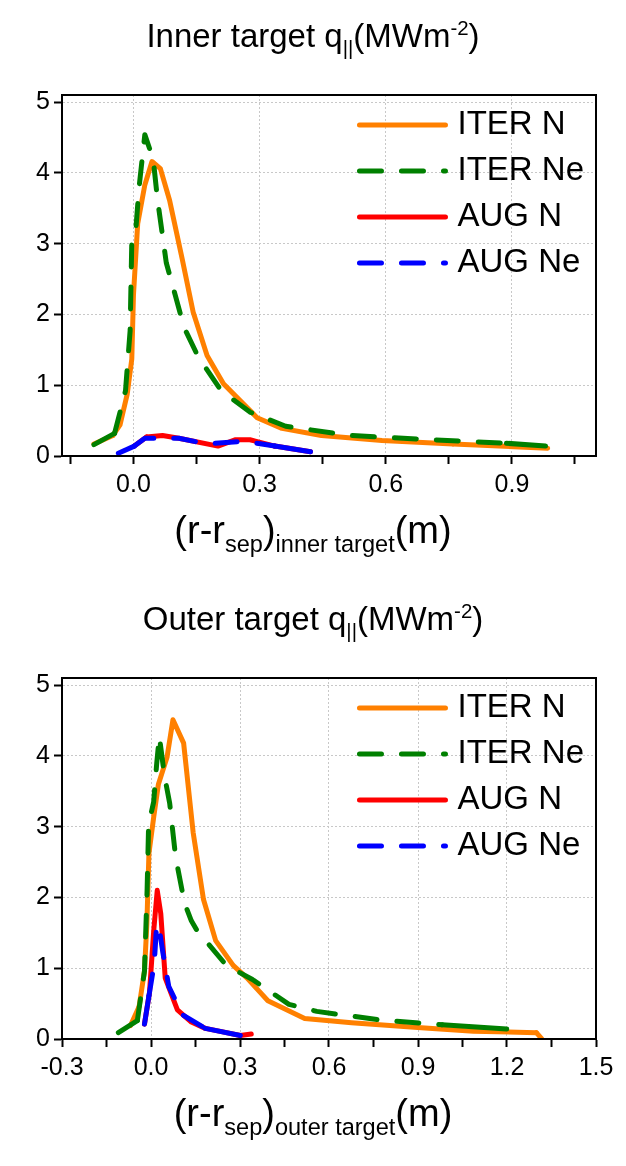  I want to click on chart-title: Inner target q$_{||}$(MWm$^{-2}$), so click(313, 38).